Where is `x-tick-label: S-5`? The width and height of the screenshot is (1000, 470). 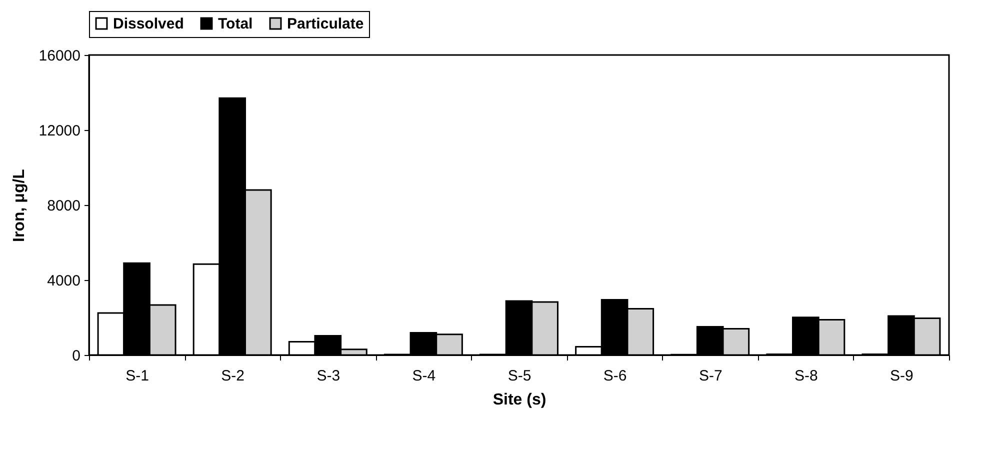 x-tick-label: S-5 is located at coordinates (520, 376).